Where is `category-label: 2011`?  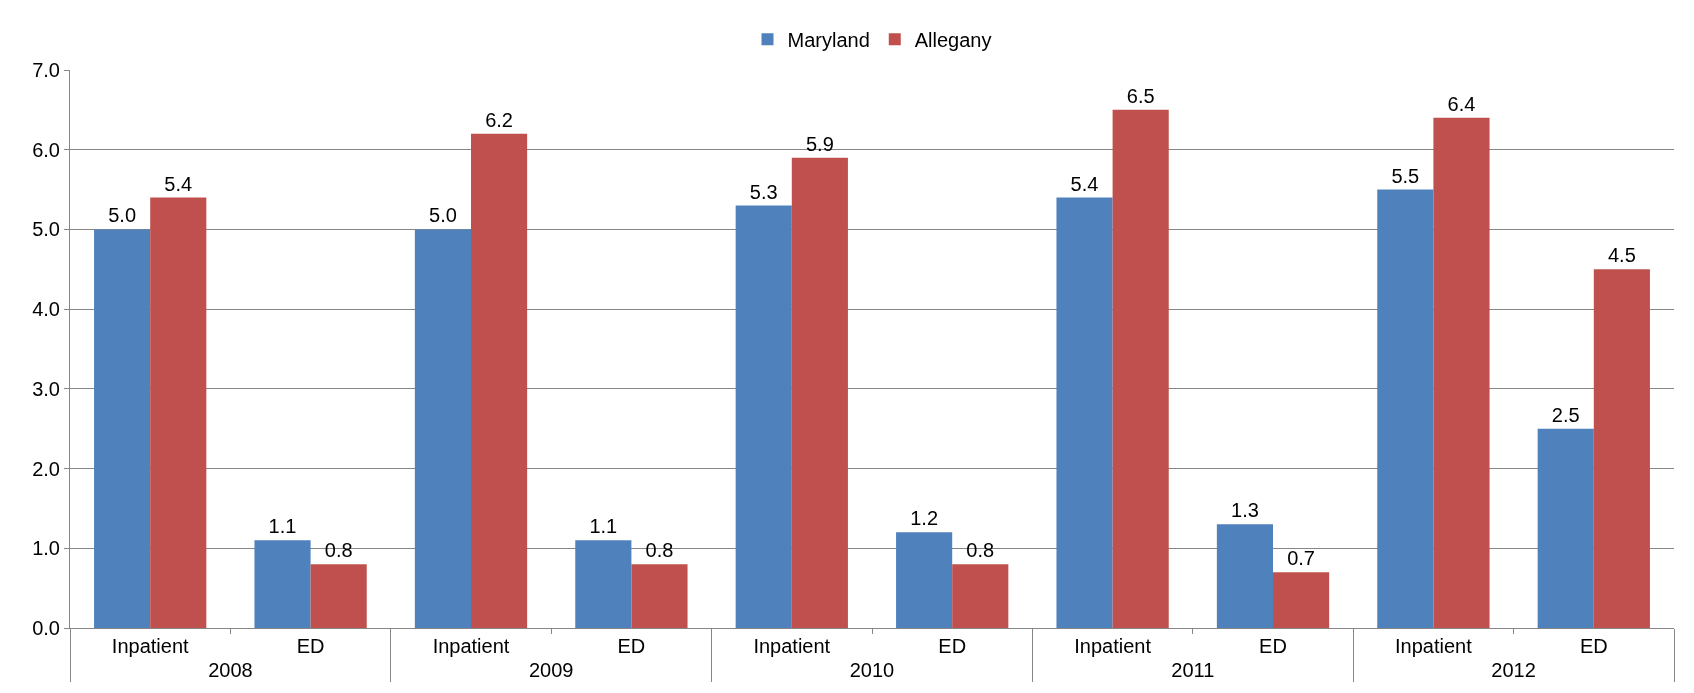 category-label: 2011 is located at coordinates (1193, 670).